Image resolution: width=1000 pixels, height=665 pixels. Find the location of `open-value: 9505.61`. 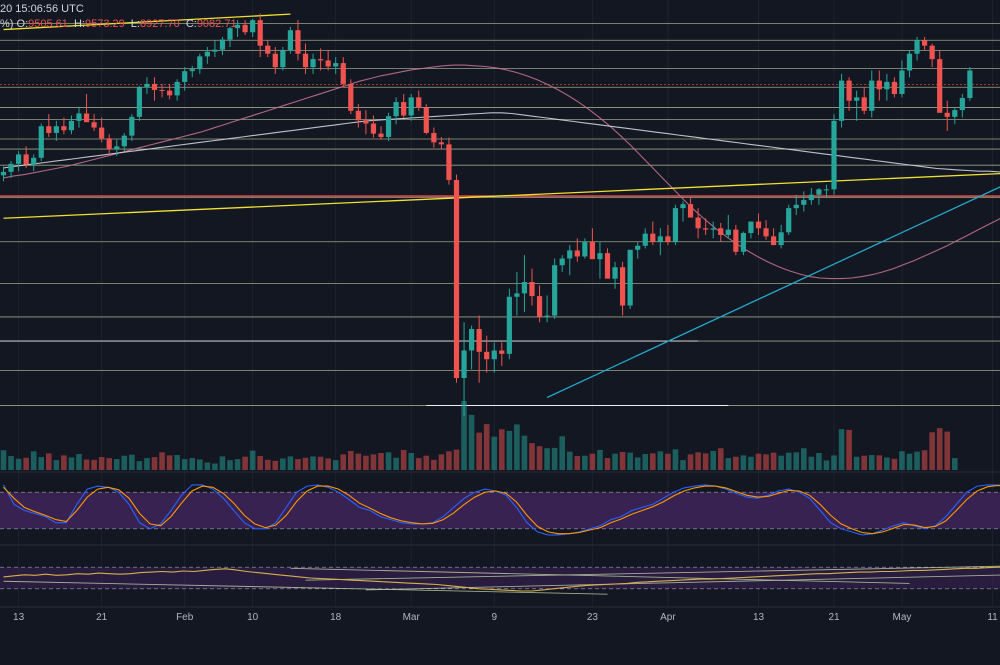

open-value: 9505.61 is located at coordinates (48, 24).